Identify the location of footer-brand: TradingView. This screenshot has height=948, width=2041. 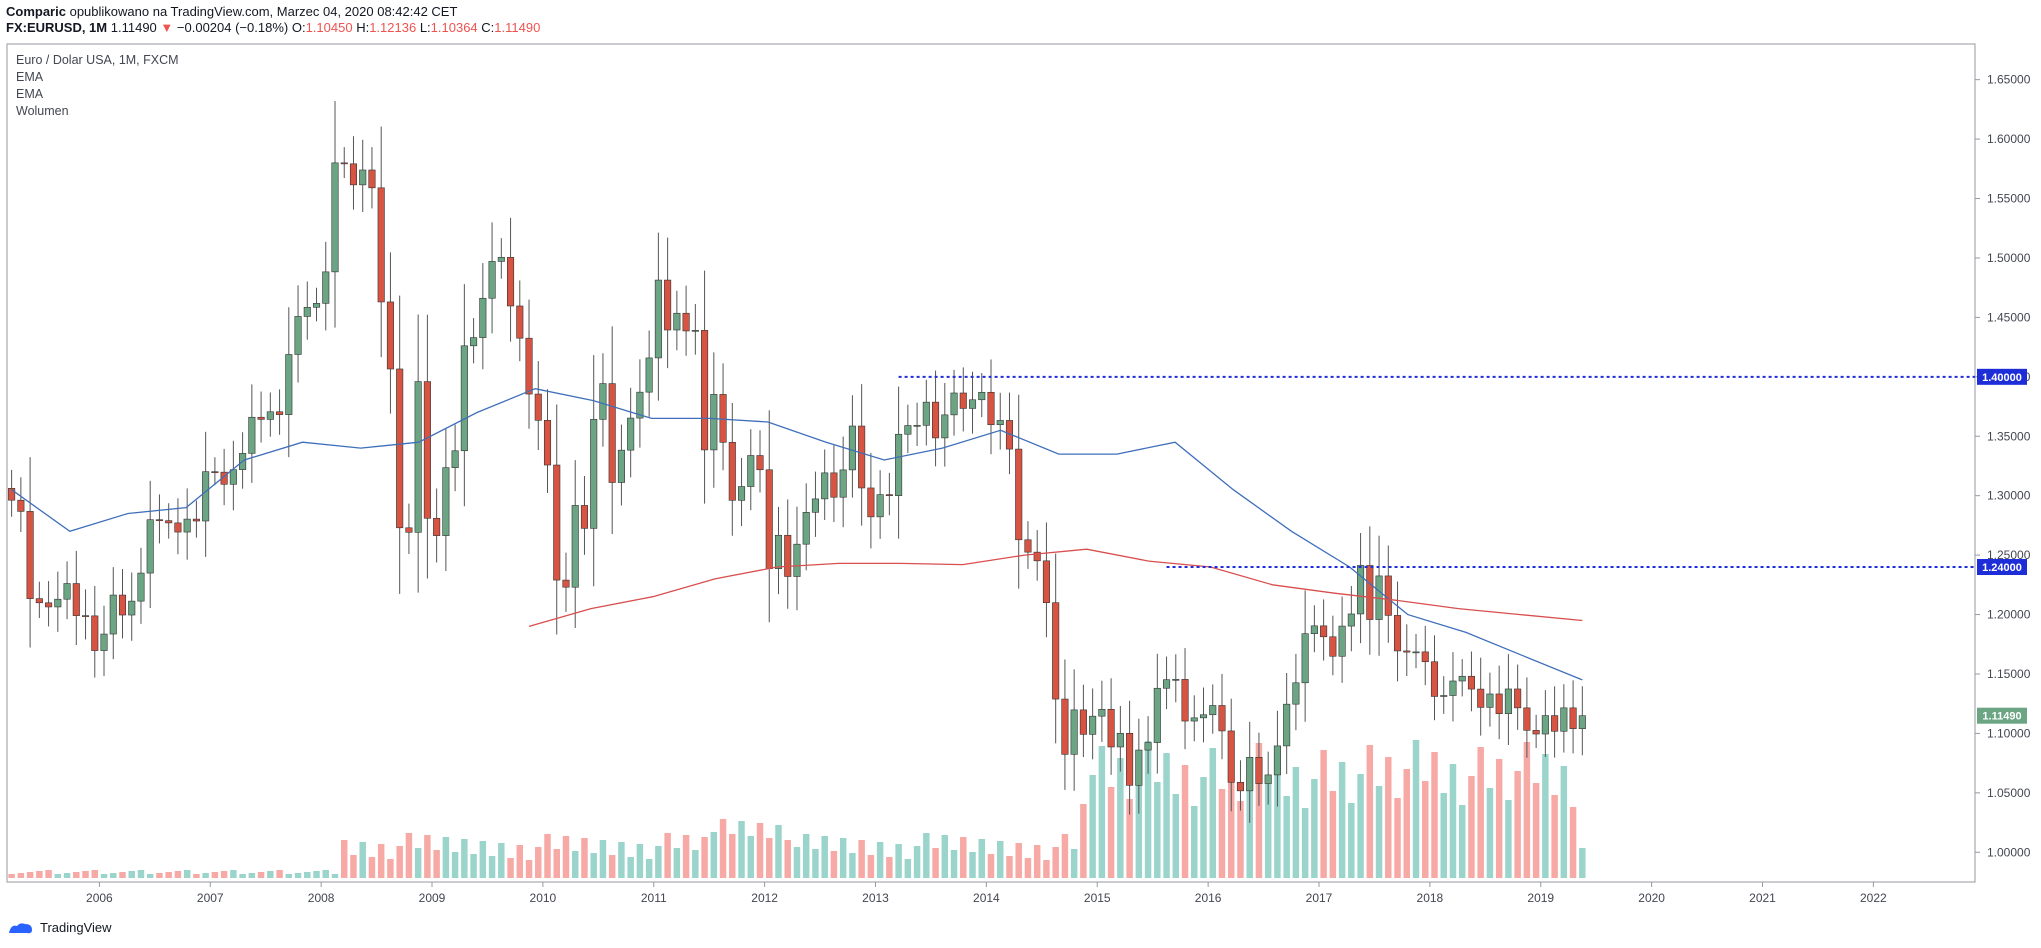
(60, 927).